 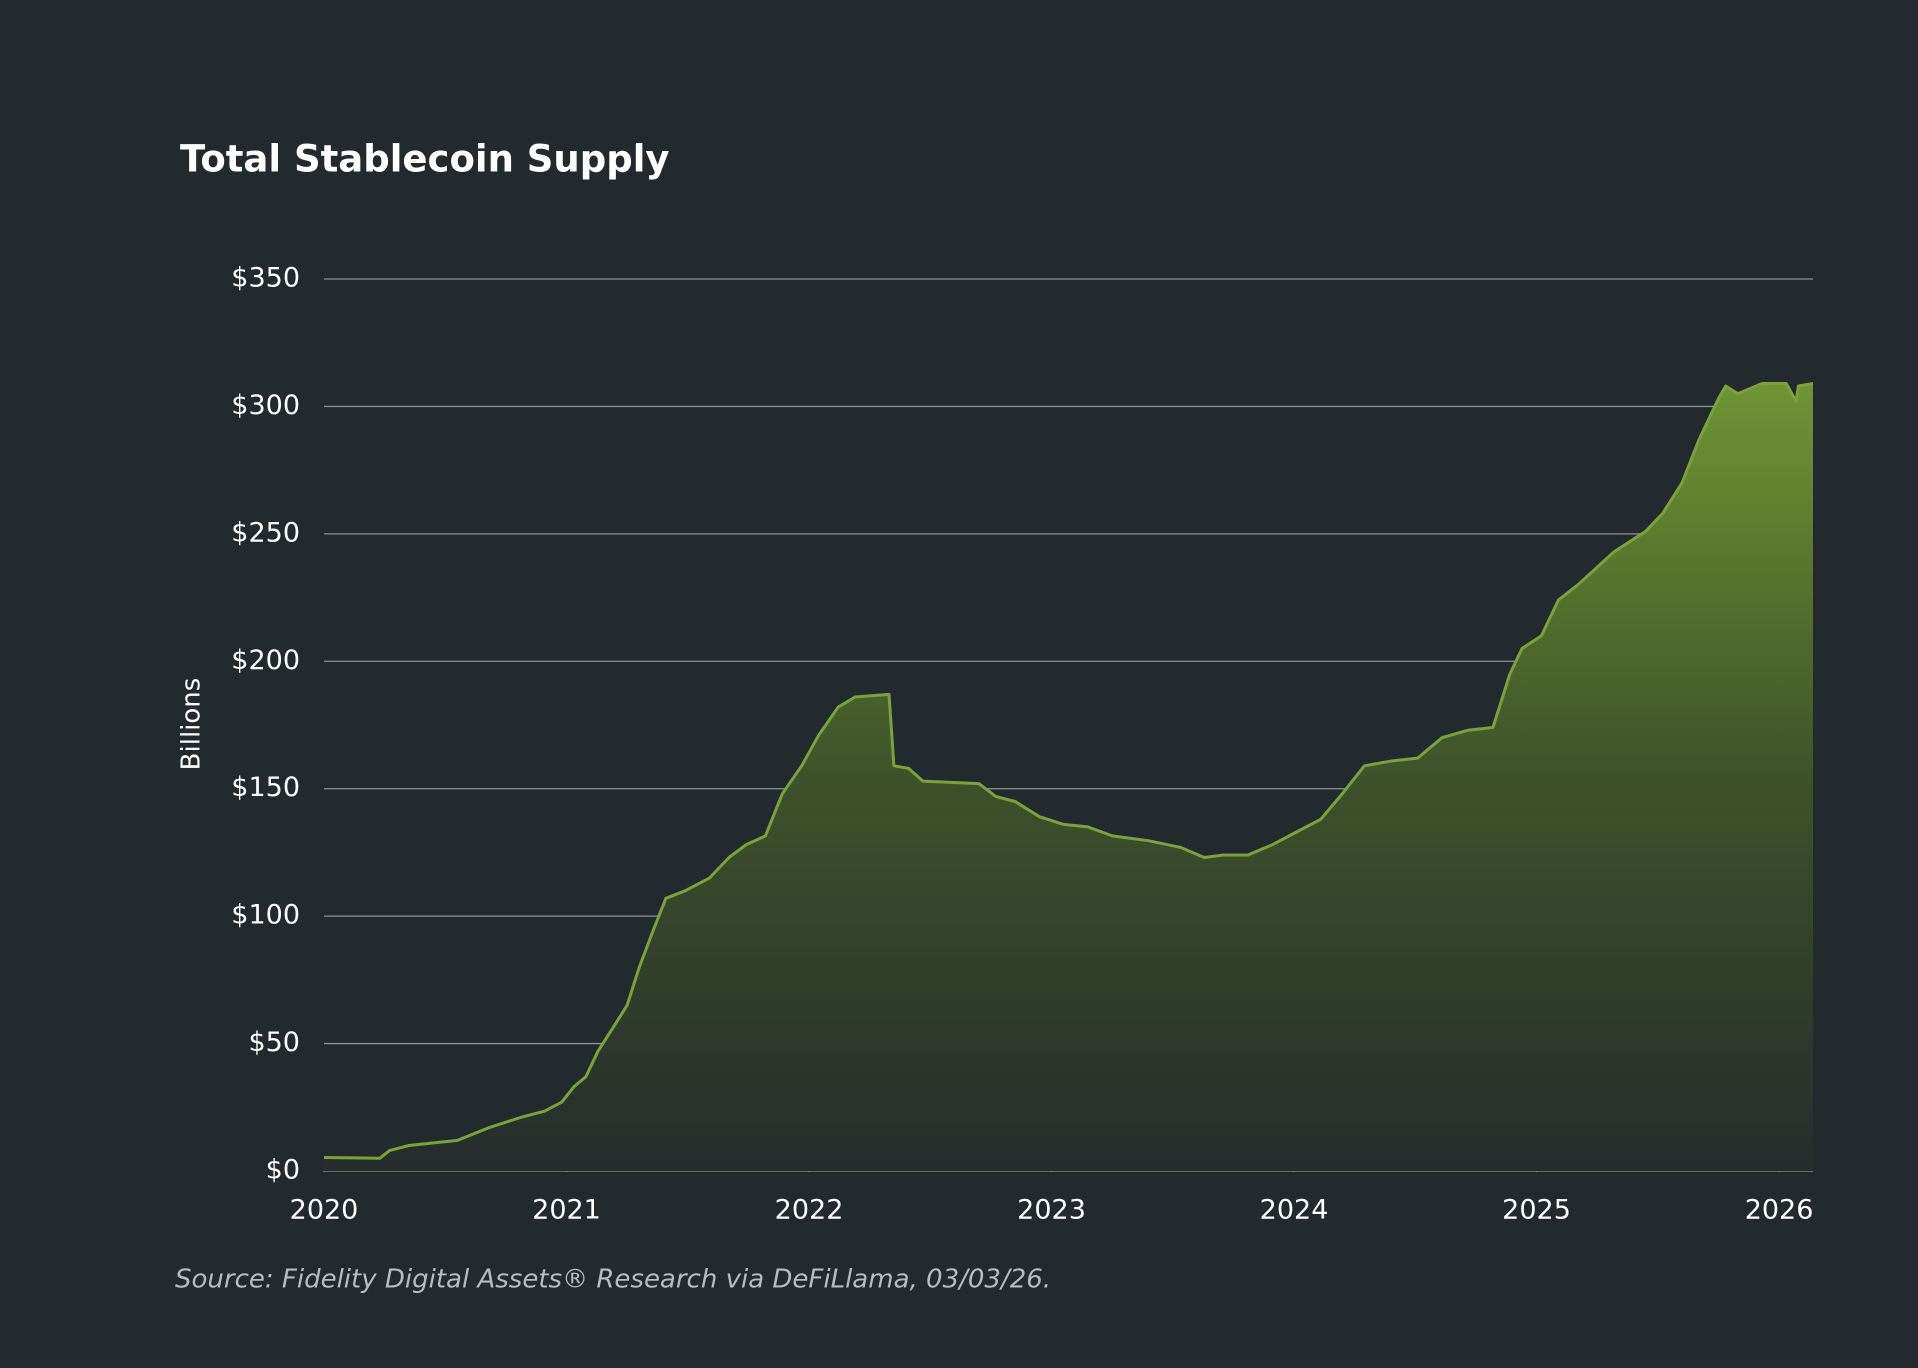 What do you see at coordinates (1051, 1210) in the screenshot?
I see `x-tick-label: 2023` at bounding box center [1051, 1210].